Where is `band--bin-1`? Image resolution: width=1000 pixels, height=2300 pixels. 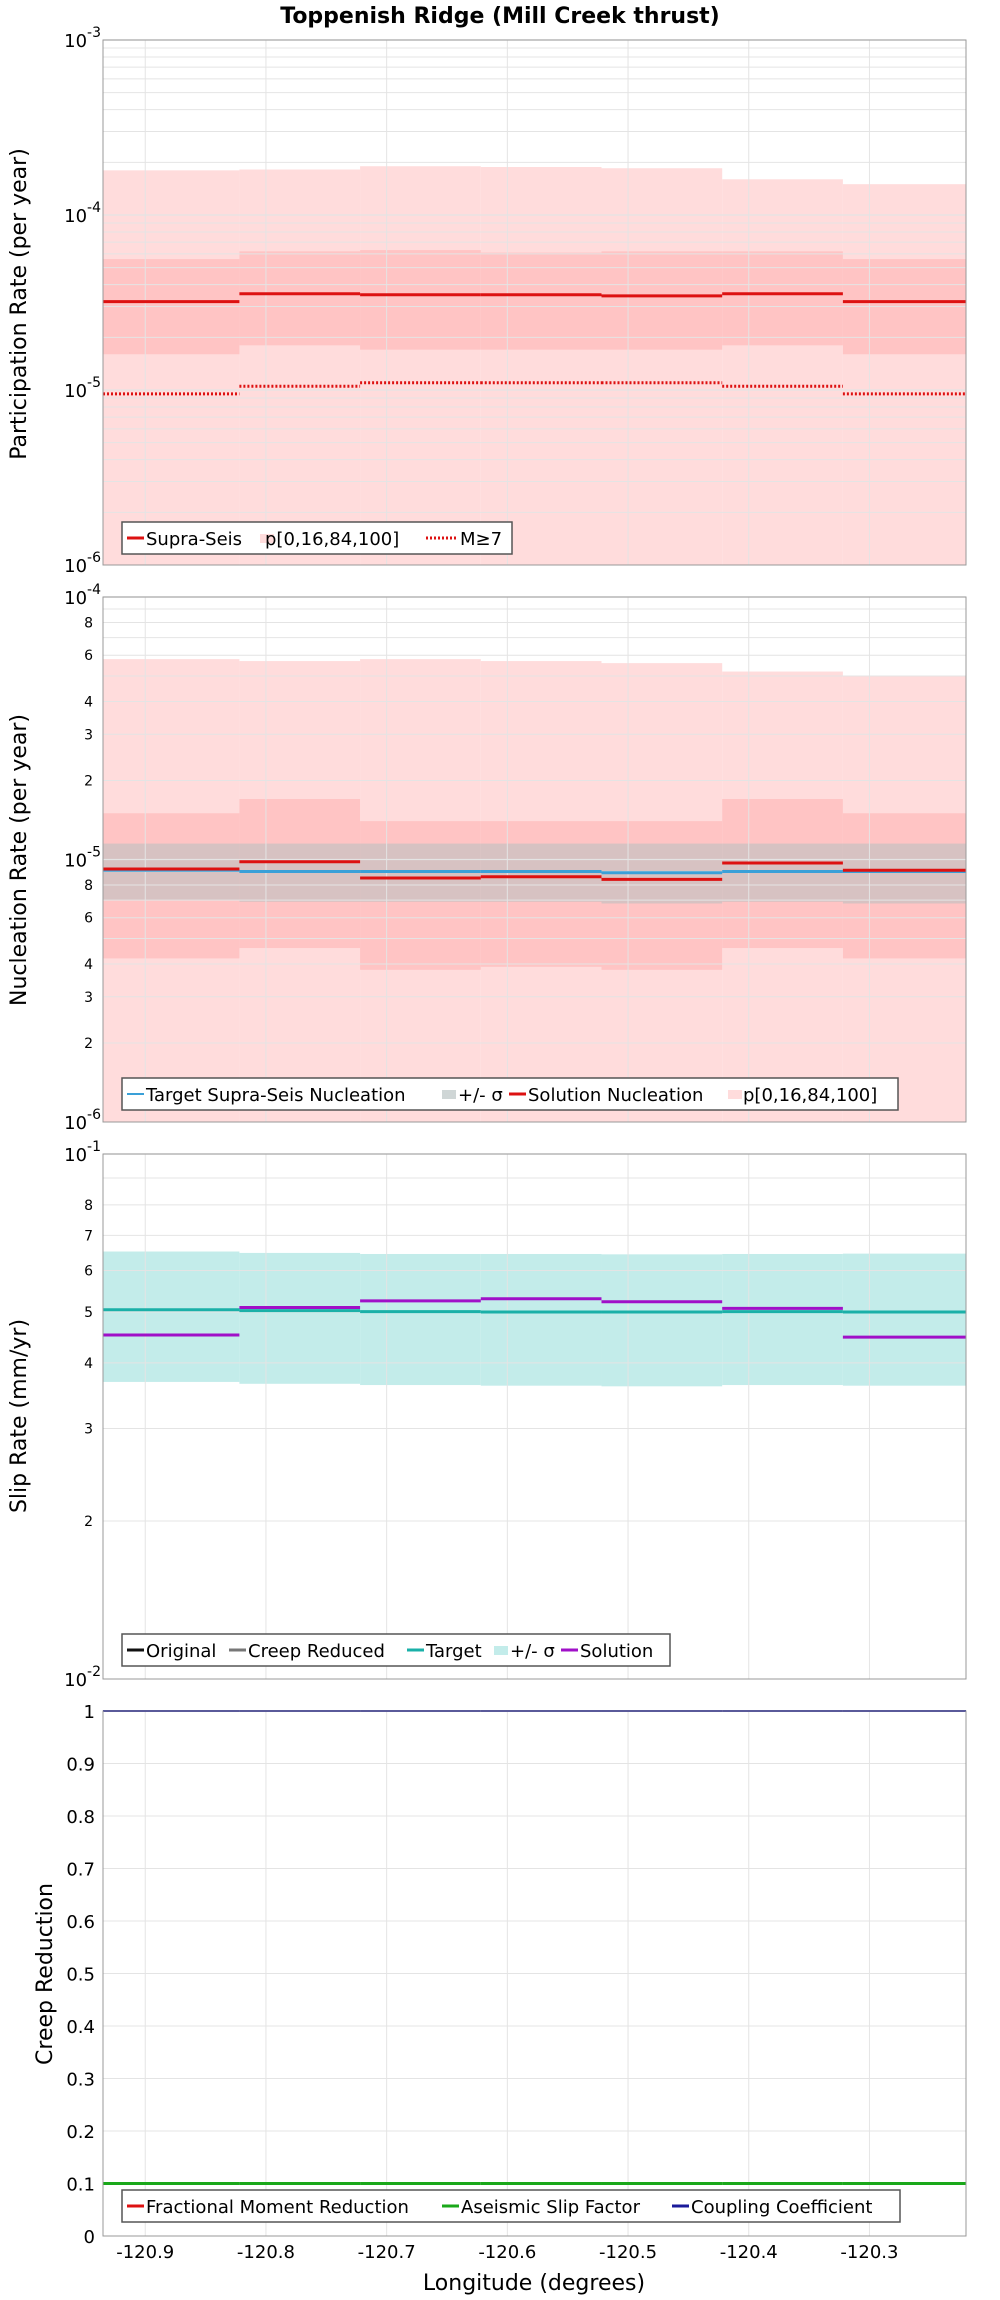 band--bin-1 is located at coordinates (300, 1318).